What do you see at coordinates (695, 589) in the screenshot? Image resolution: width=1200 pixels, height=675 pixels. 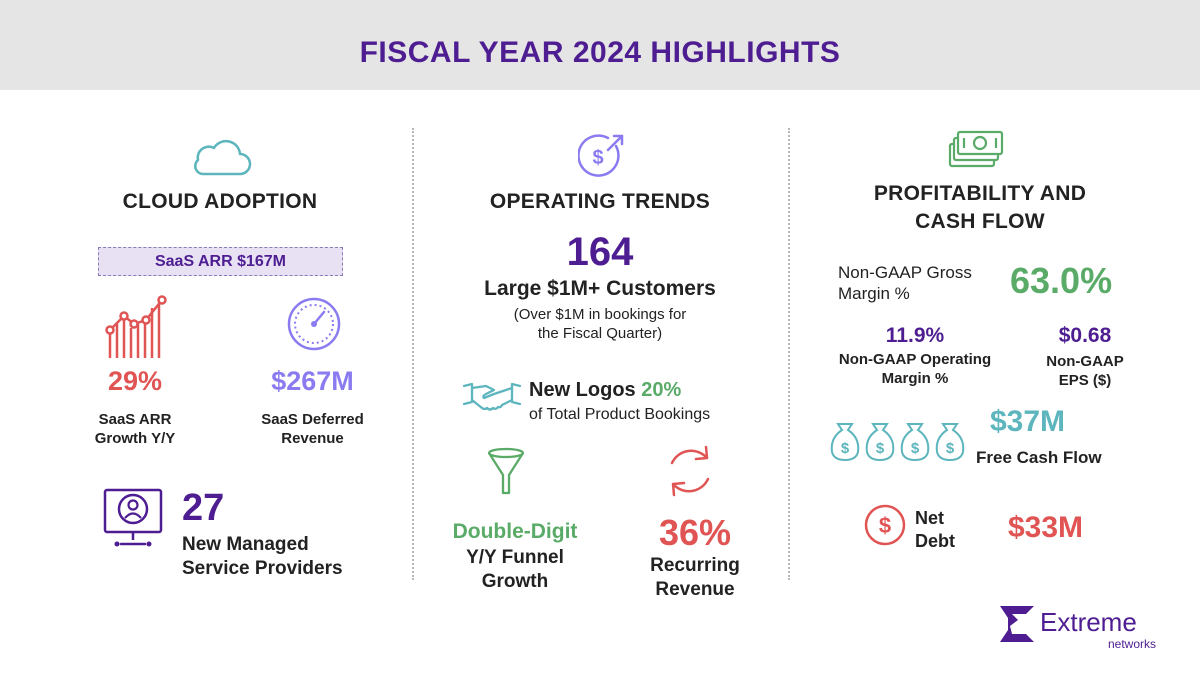 I see `recurring-revenue-label-line2: Revenue` at bounding box center [695, 589].